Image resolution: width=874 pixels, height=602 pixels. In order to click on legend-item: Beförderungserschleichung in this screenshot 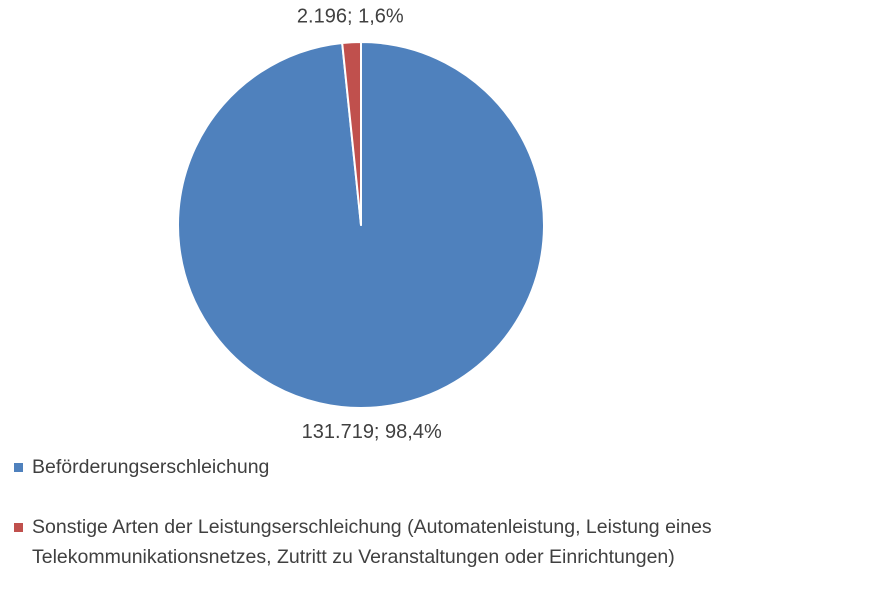, I will do `click(437, 467)`.